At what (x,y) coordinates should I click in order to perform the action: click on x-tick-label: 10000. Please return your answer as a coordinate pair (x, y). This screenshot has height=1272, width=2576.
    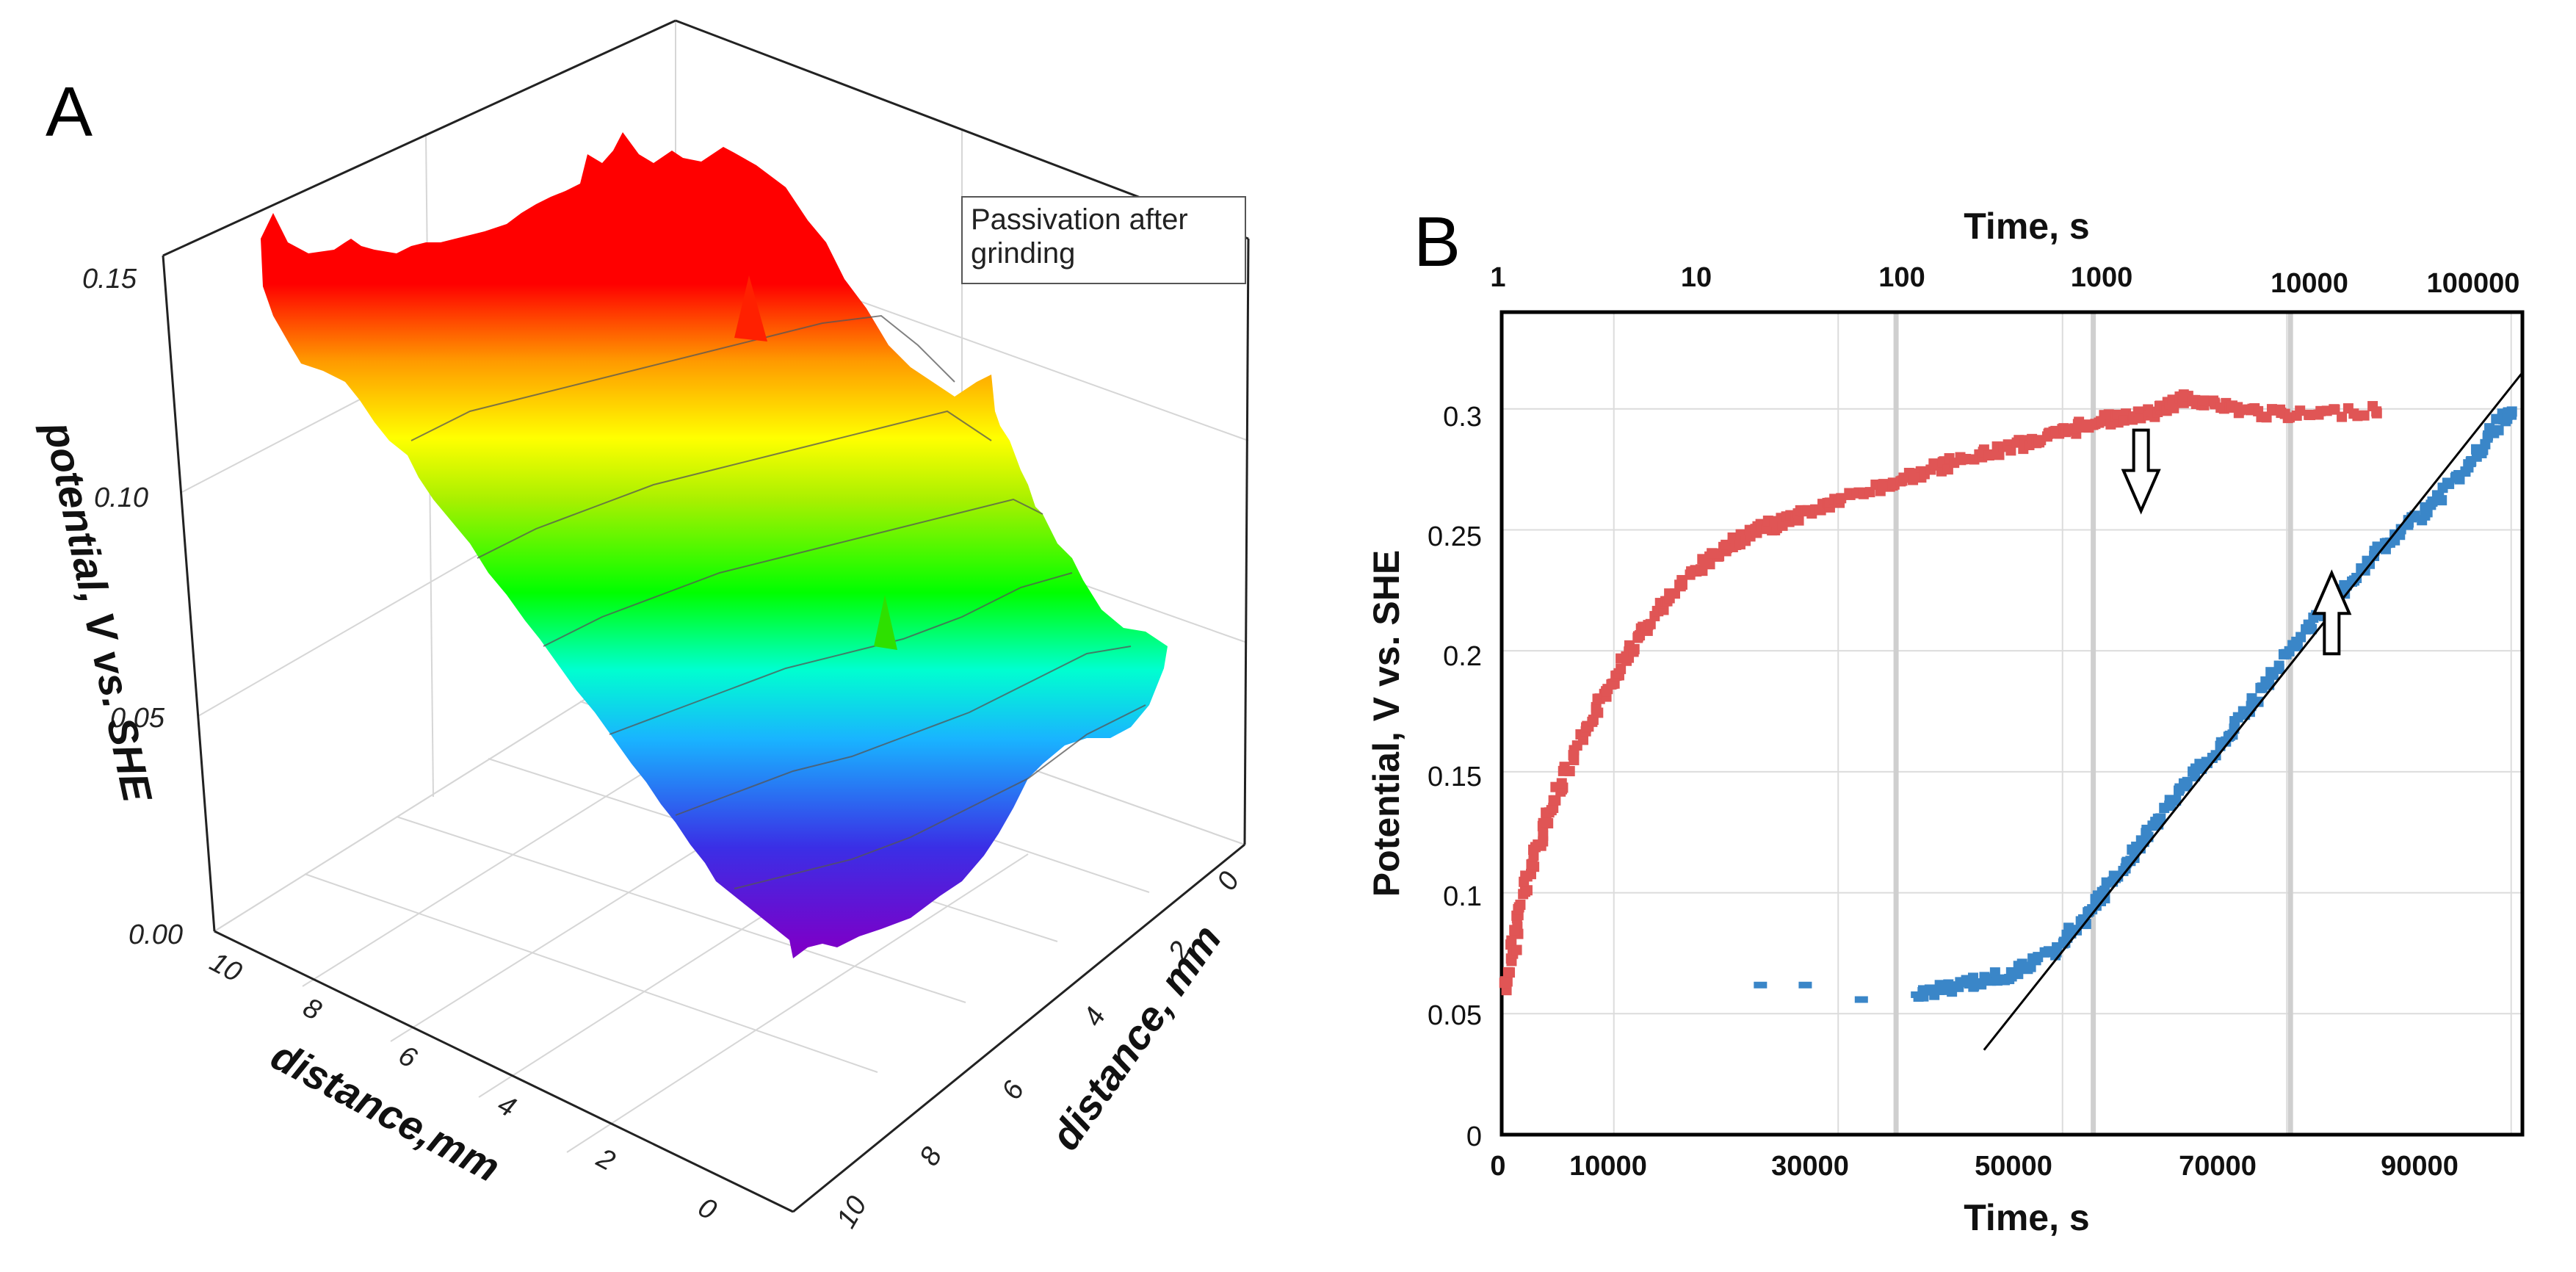
    Looking at the image, I should click on (1608, 1166).